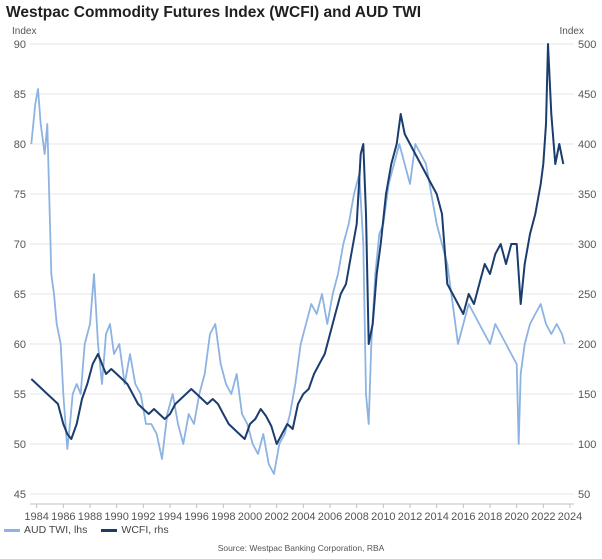 The image size is (602, 559). Describe the element at coordinates (587, 45) in the screenshot. I see `right-tick-label: 500` at that location.